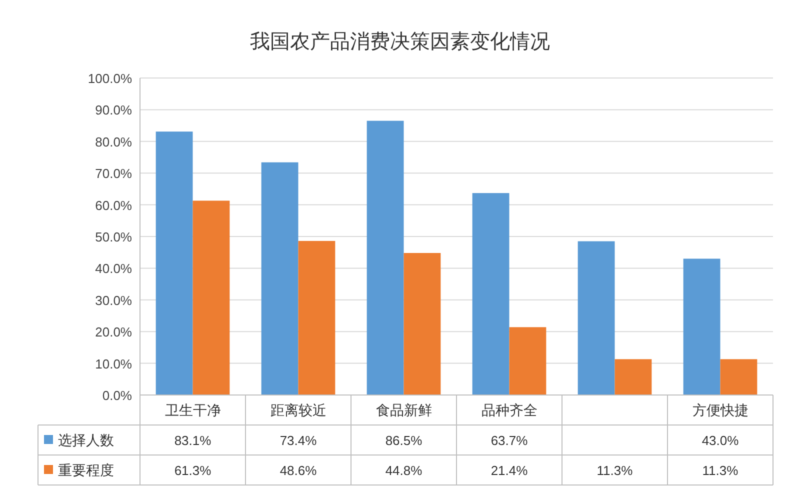 The height and width of the screenshot is (500, 800). Describe the element at coordinates (113, 142) in the screenshot. I see `y-tick-label: 80.0%` at that location.